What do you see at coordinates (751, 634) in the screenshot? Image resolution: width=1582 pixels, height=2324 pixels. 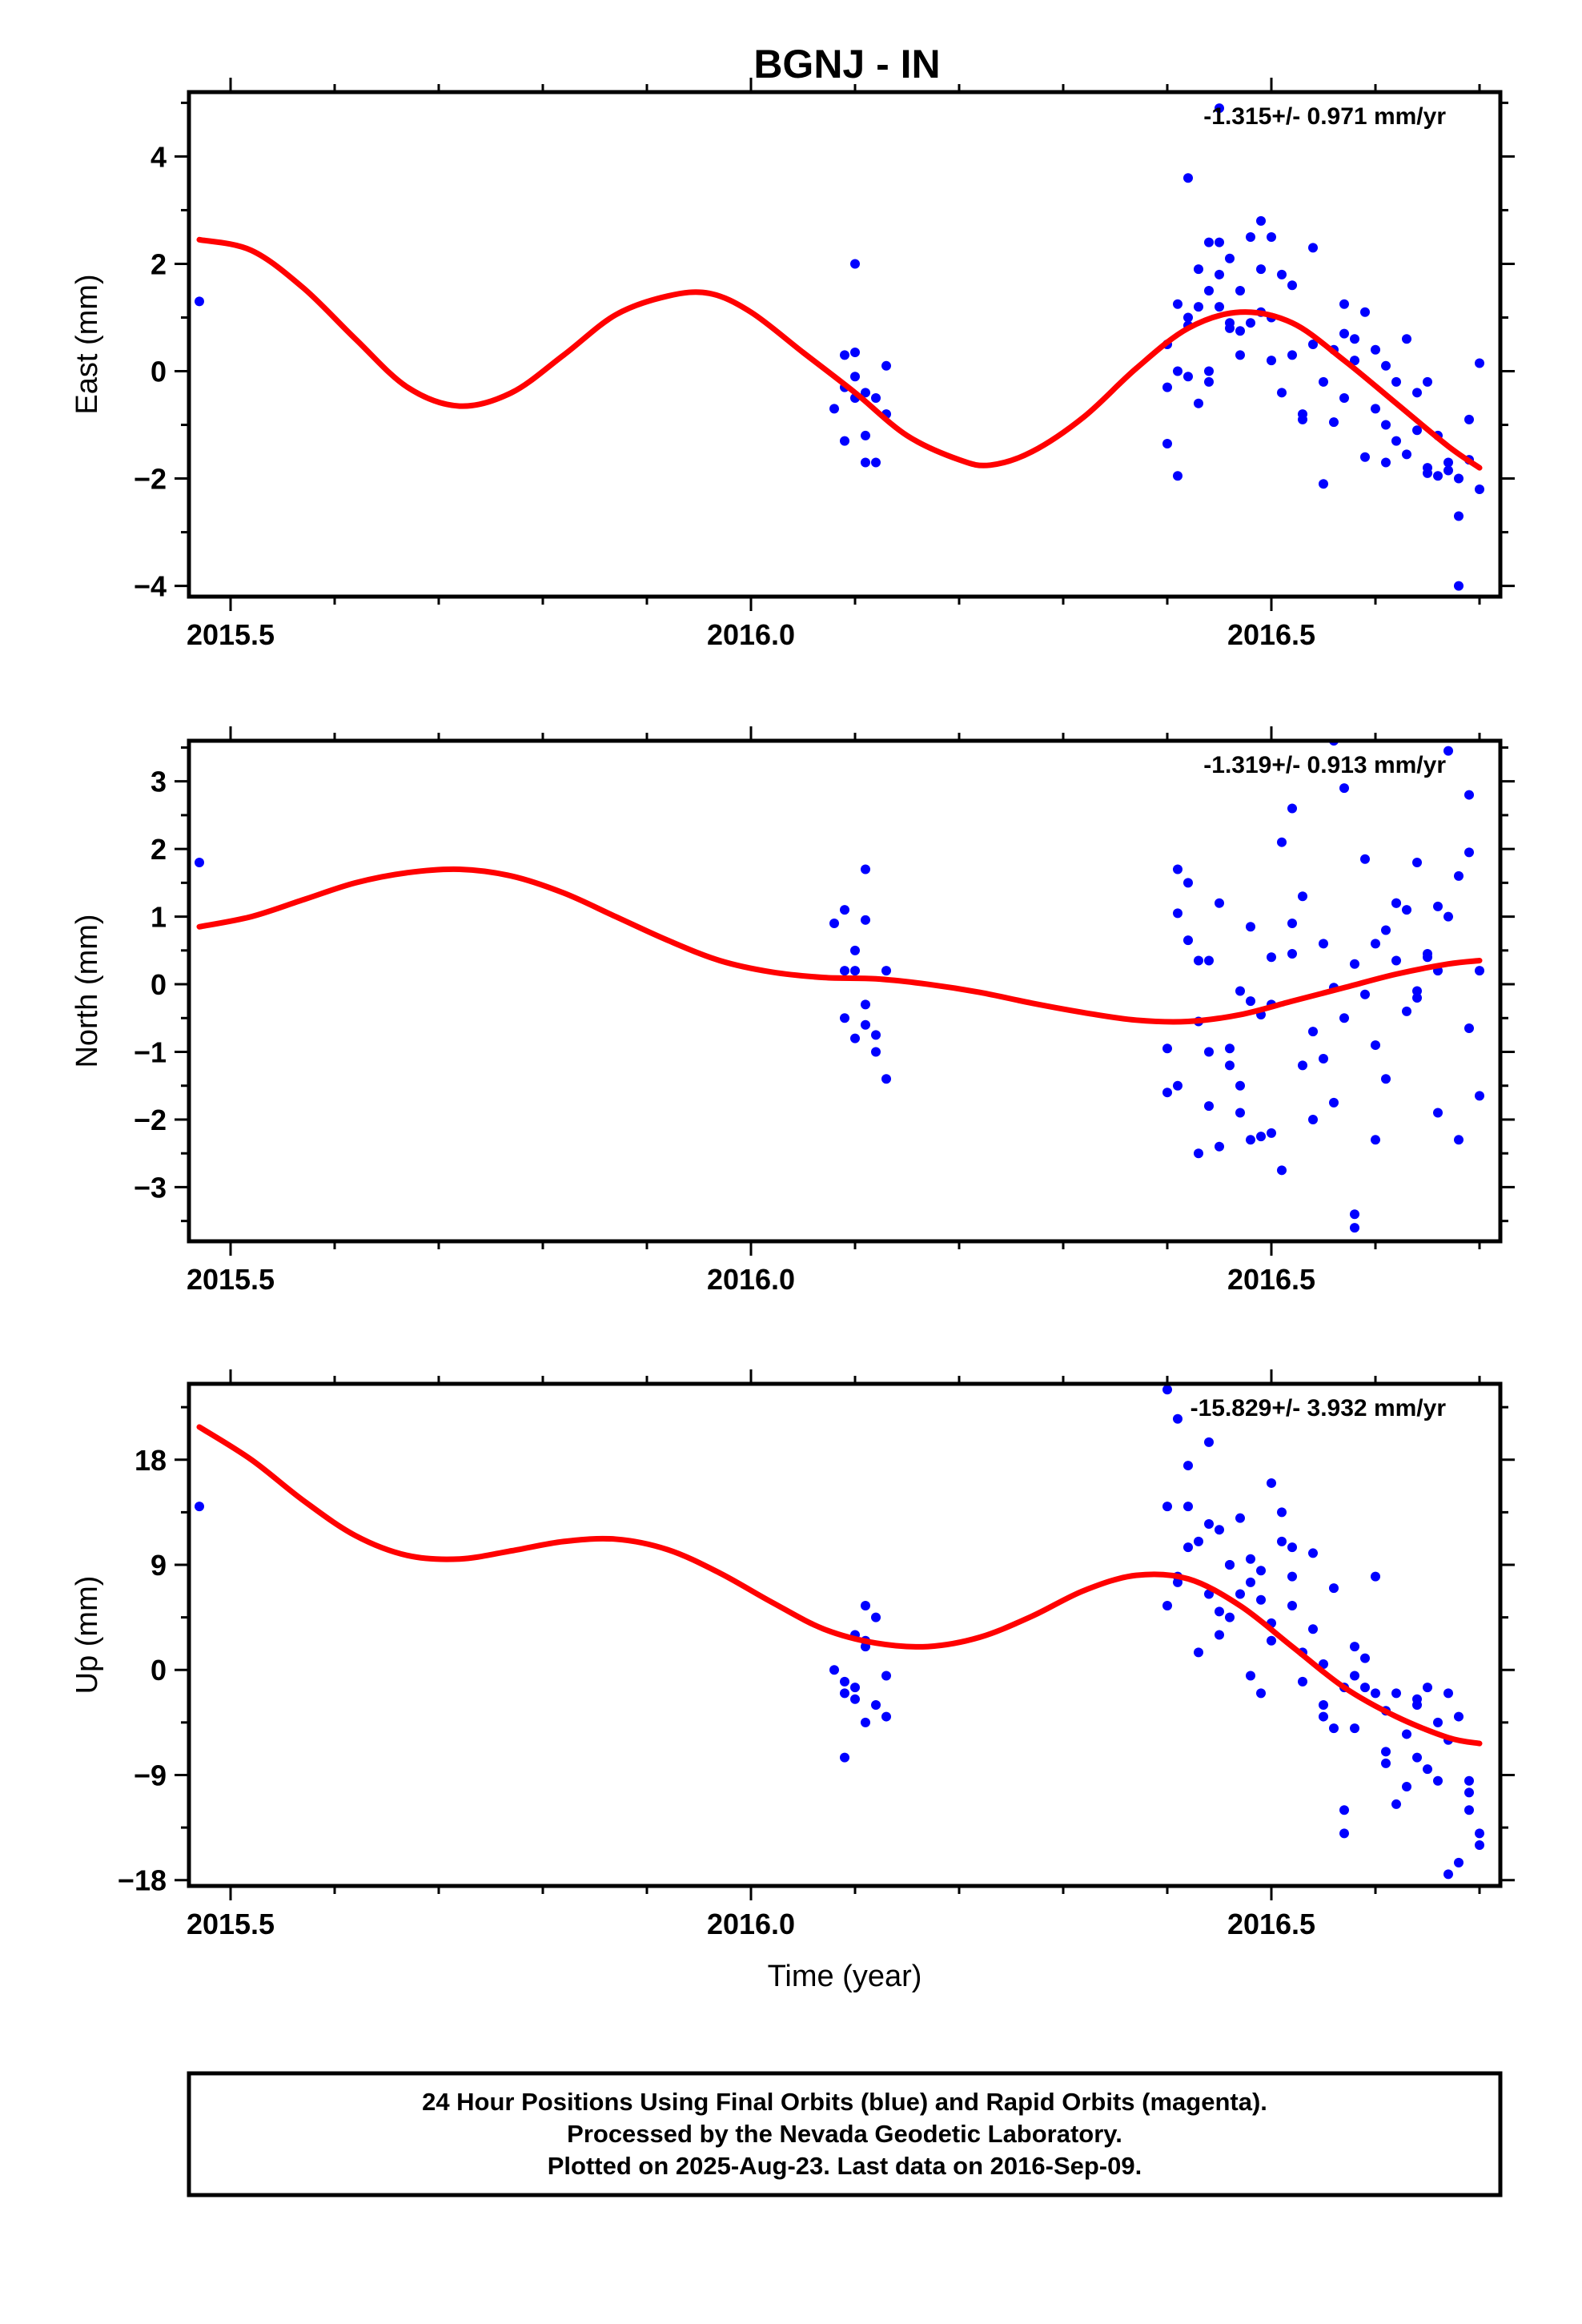 I see `x-tick-label: 2016.0` at bounding box center [751, 634].